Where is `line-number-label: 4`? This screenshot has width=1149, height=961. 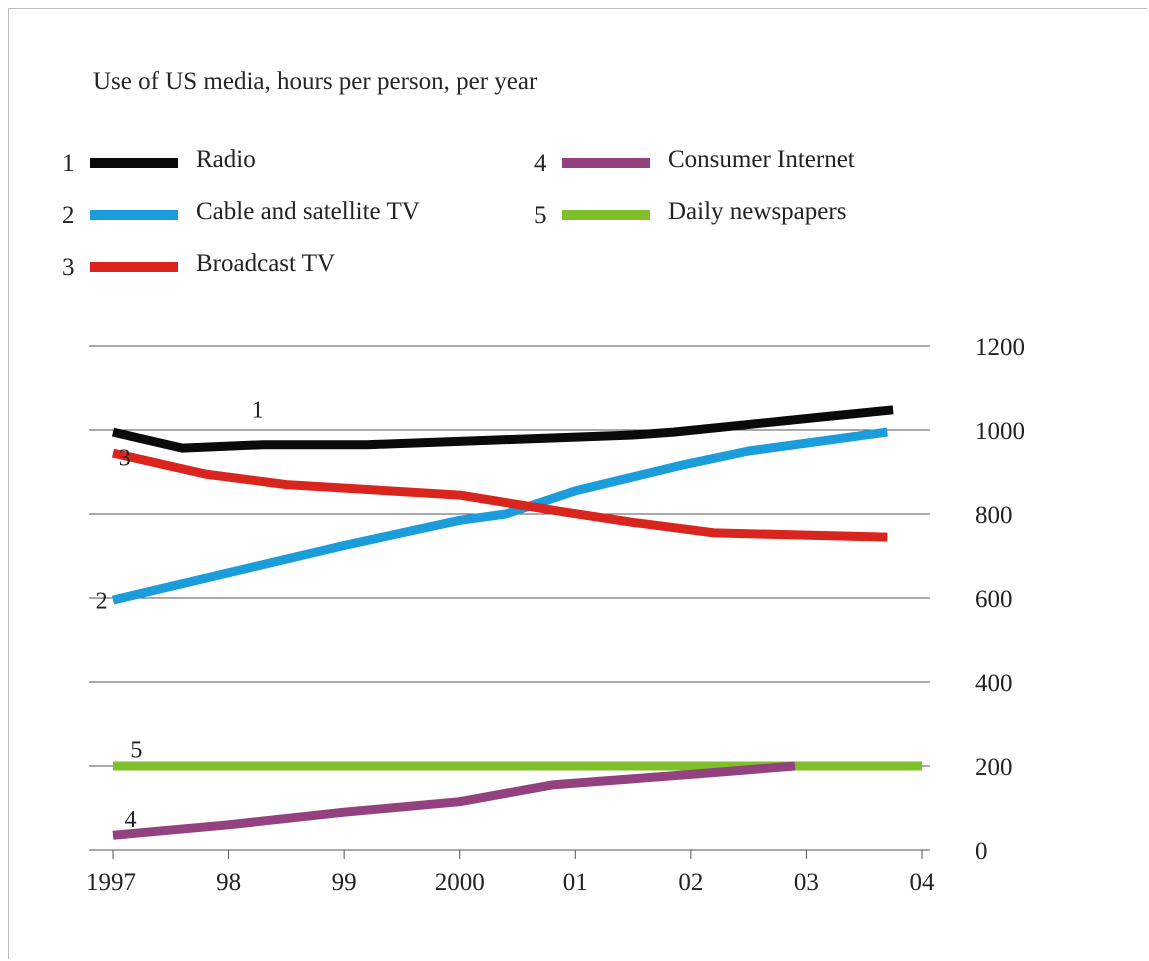 line-number-label: 4 is located at coordinates (131, 820).